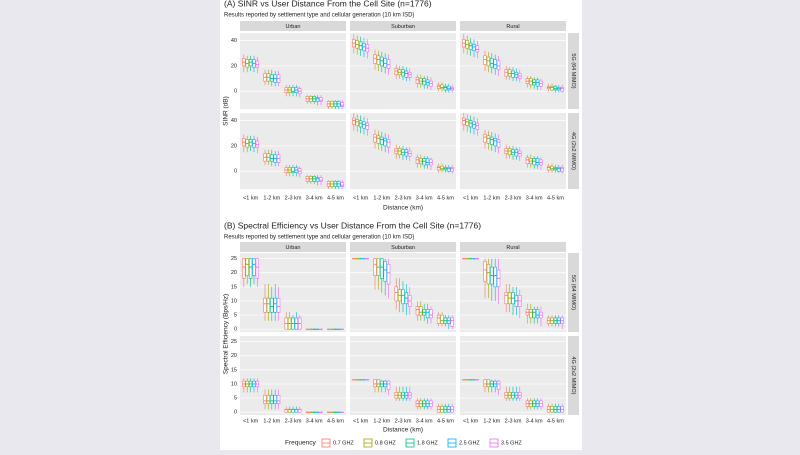 The width and height of the screenshot is (800, 455). What do you see at coordinates (226, 111) in the screenshot?
I see `y-axis-label: SINR (dB)` at bounding box center [226, 111].